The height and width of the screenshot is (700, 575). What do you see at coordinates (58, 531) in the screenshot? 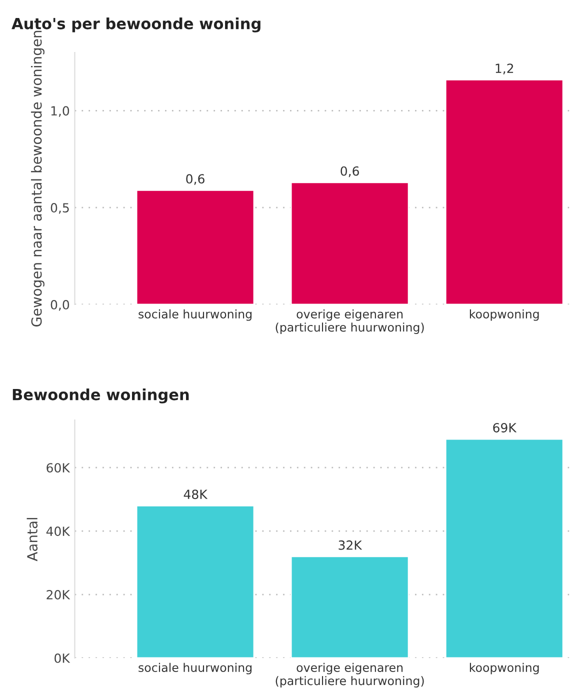
I see `y-tick-label: 40K` at bounding box center [58, 531].